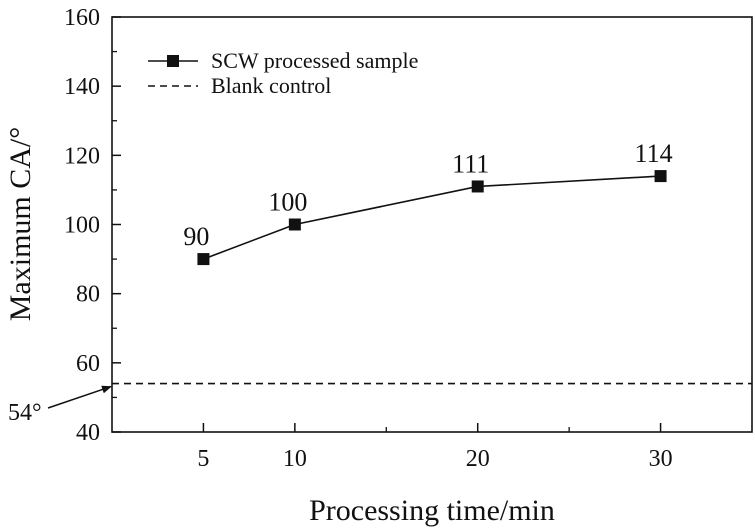 The width and height of the screenshot is (755, 529). Describe the element at coordinates (25, 413) in the screenshot. I see `blank-control-annotation-label: 54°` at that location.